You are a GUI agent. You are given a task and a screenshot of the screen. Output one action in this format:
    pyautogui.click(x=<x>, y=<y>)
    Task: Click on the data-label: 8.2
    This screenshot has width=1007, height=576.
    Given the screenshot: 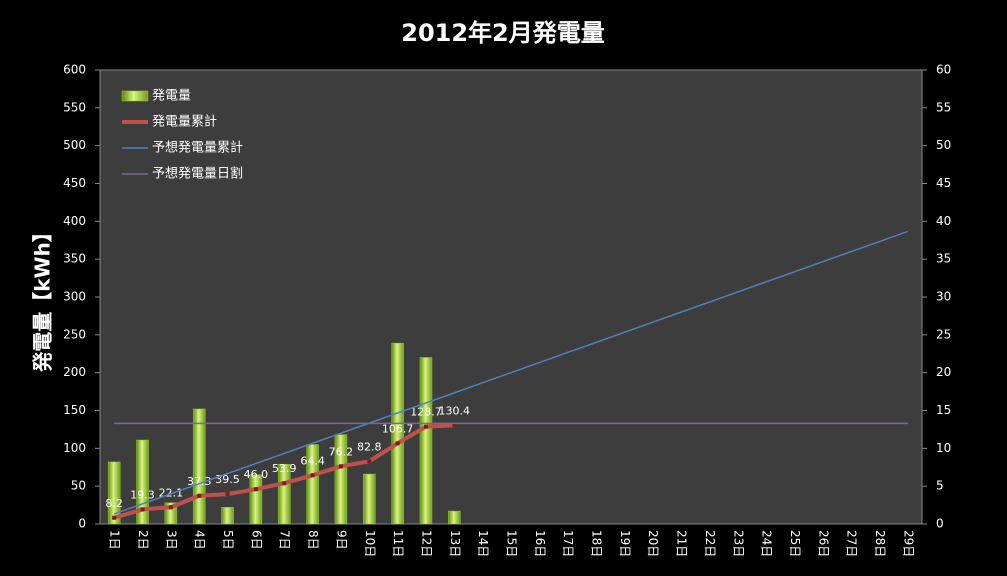 What is the action you would take?
    pyautogui.click(x=114, y=503)
    